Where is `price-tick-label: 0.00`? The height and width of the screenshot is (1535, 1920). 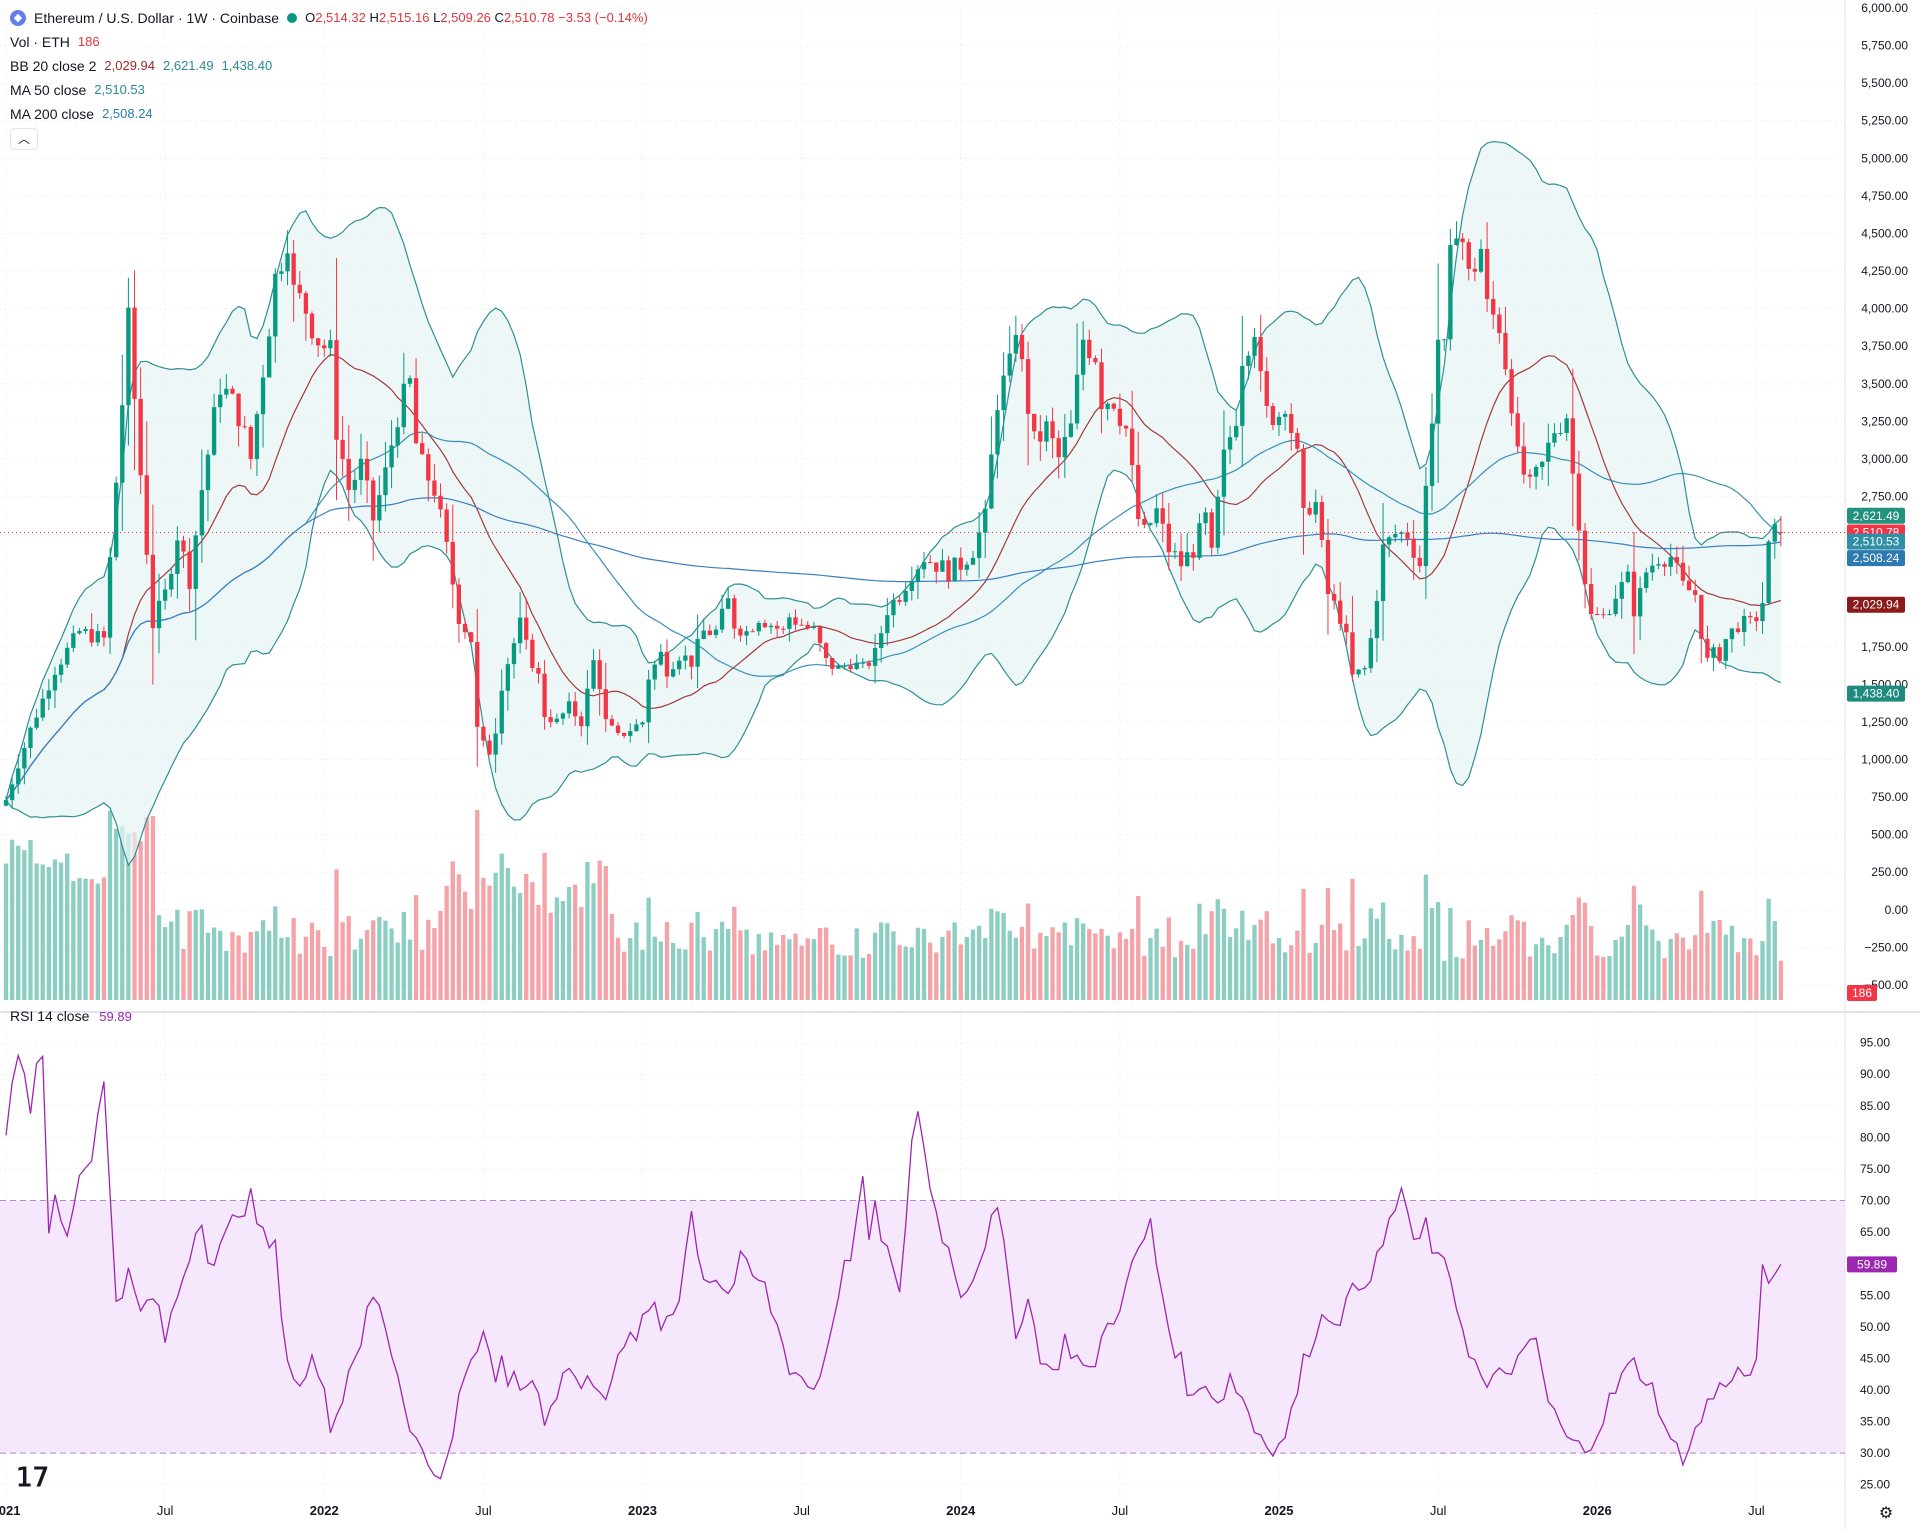
price-tick-label: 0.00 is located at coordinates (1897, 910).